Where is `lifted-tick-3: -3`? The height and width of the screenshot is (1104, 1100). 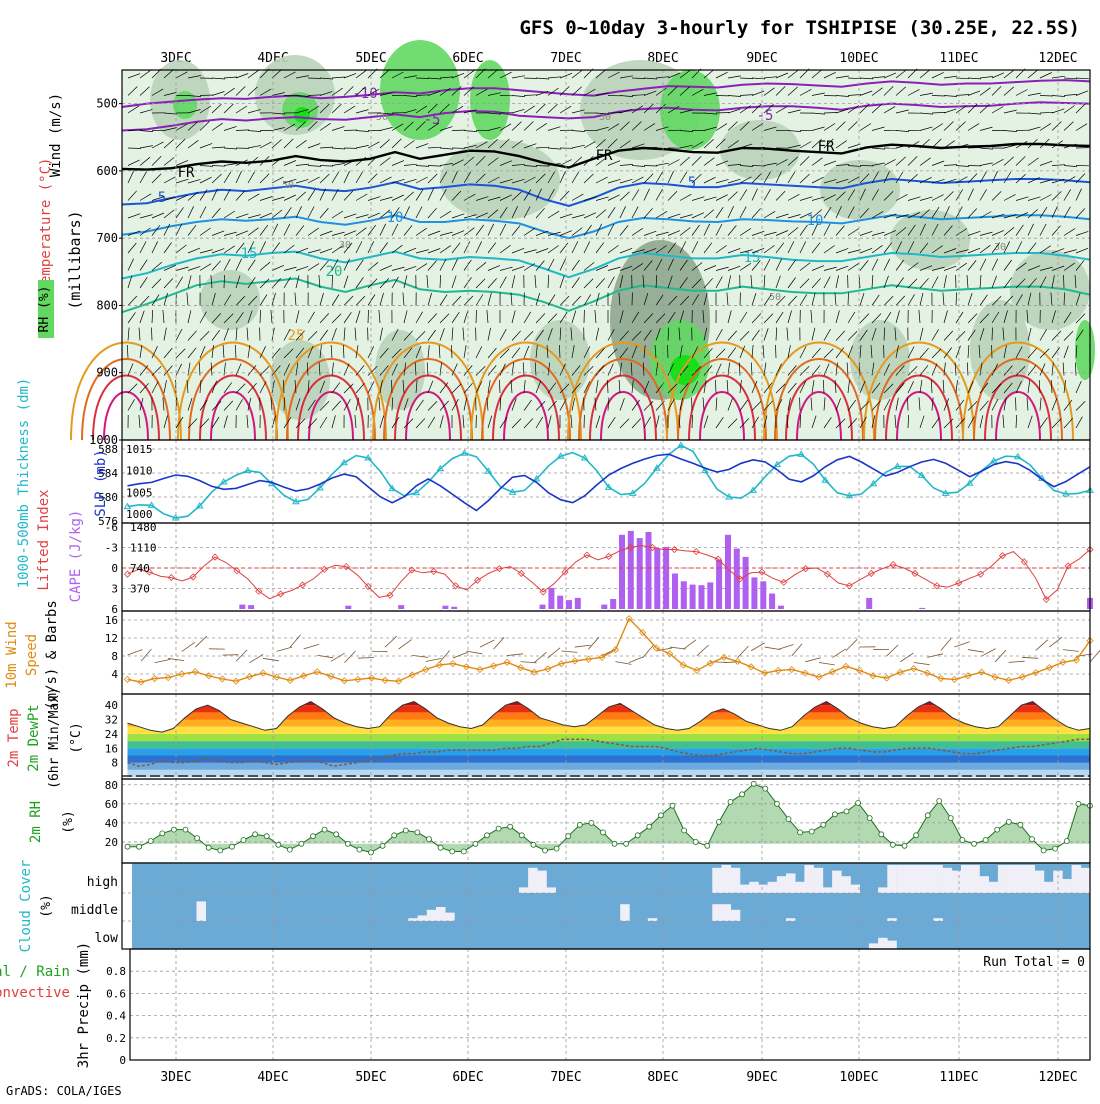
lifted-tick-3: -3 is located at coordinates (111, 548).